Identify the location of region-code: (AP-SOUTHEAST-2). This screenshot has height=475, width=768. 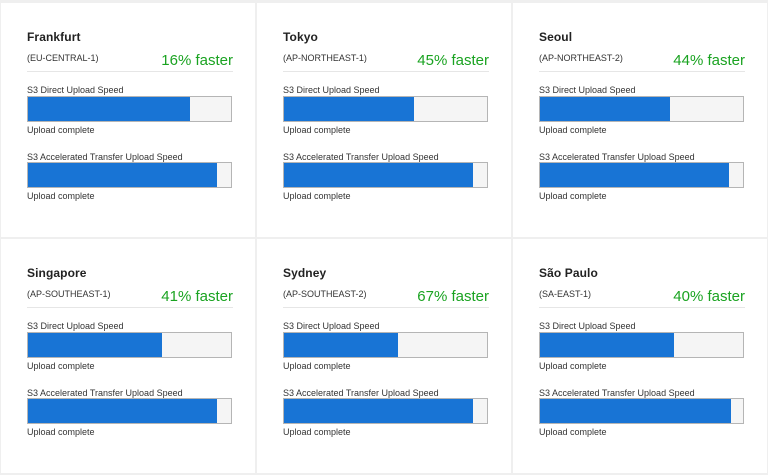
(325, 294).